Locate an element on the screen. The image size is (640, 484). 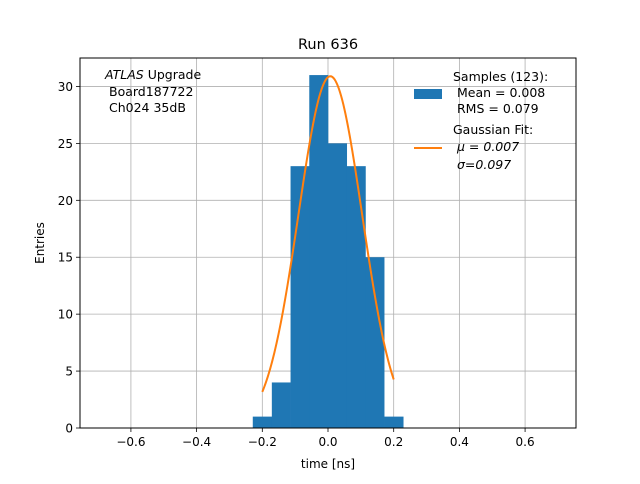
gaussian-fit is located at coordinates (328, 234).